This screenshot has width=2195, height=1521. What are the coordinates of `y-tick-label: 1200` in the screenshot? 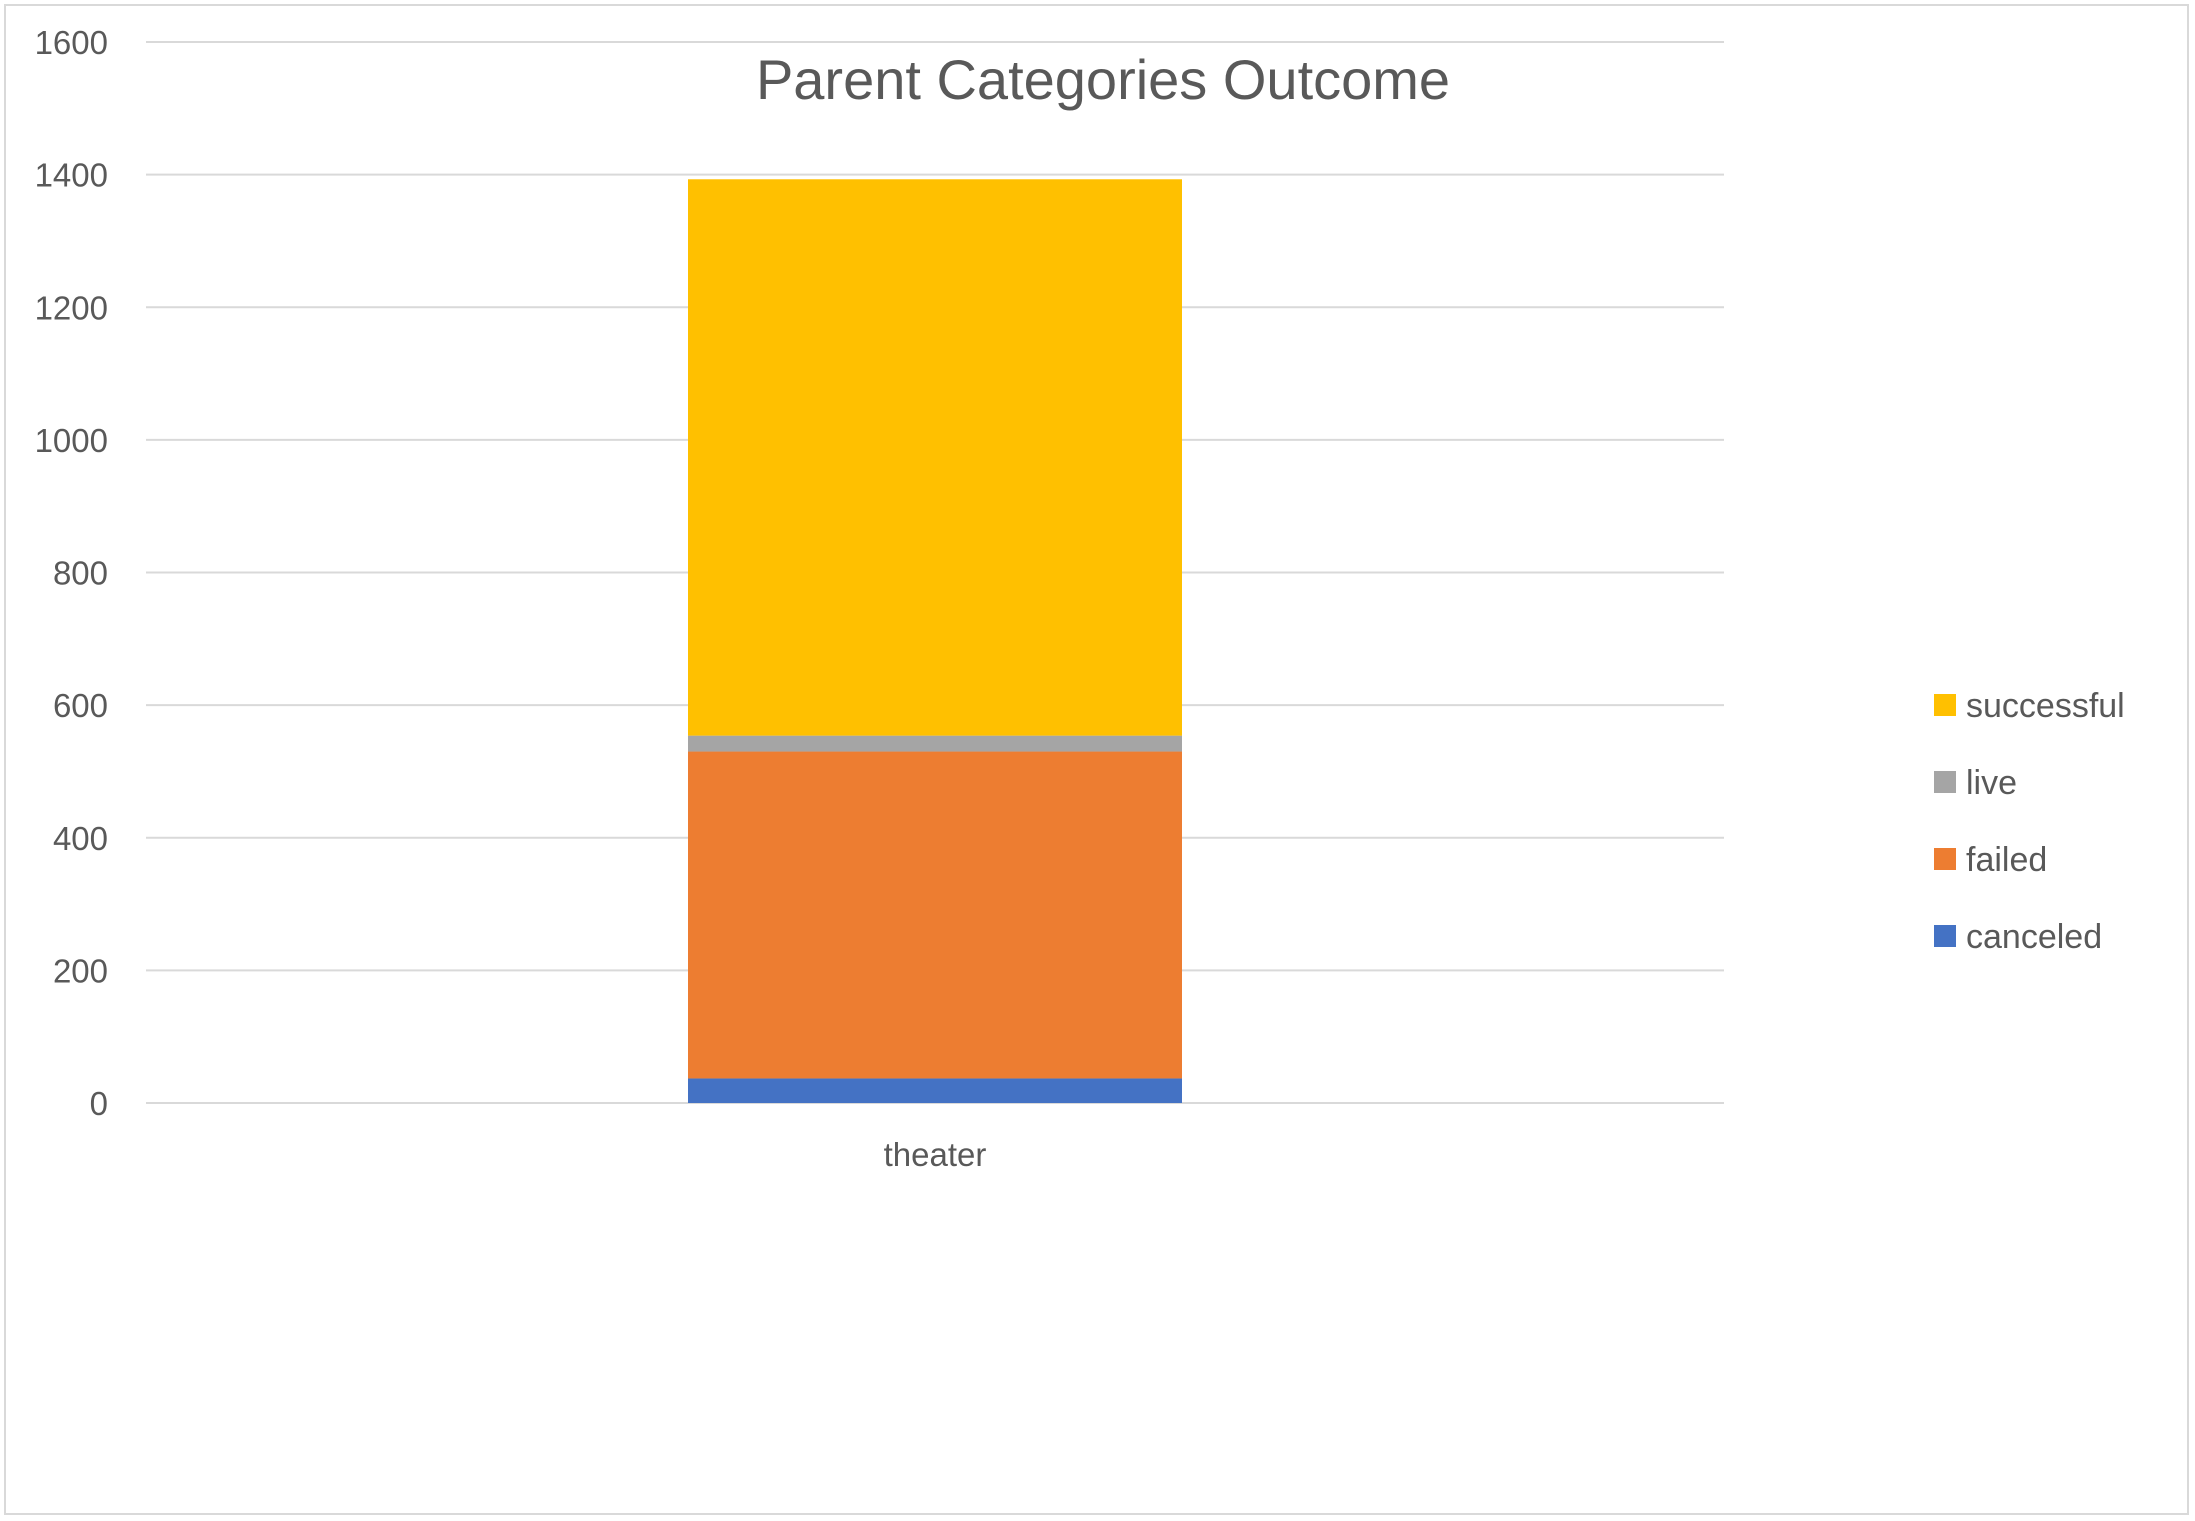 It's located at (71, 307).